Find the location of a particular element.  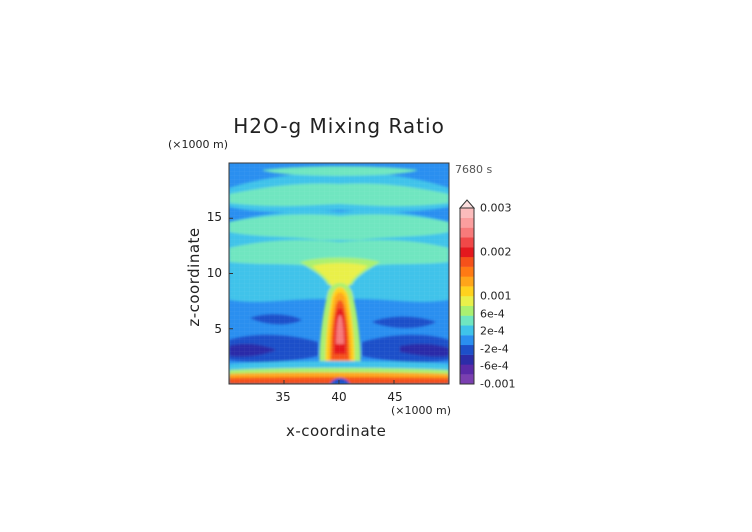

colorbar-label: 6e-4 is located at coordinates (492, 314).